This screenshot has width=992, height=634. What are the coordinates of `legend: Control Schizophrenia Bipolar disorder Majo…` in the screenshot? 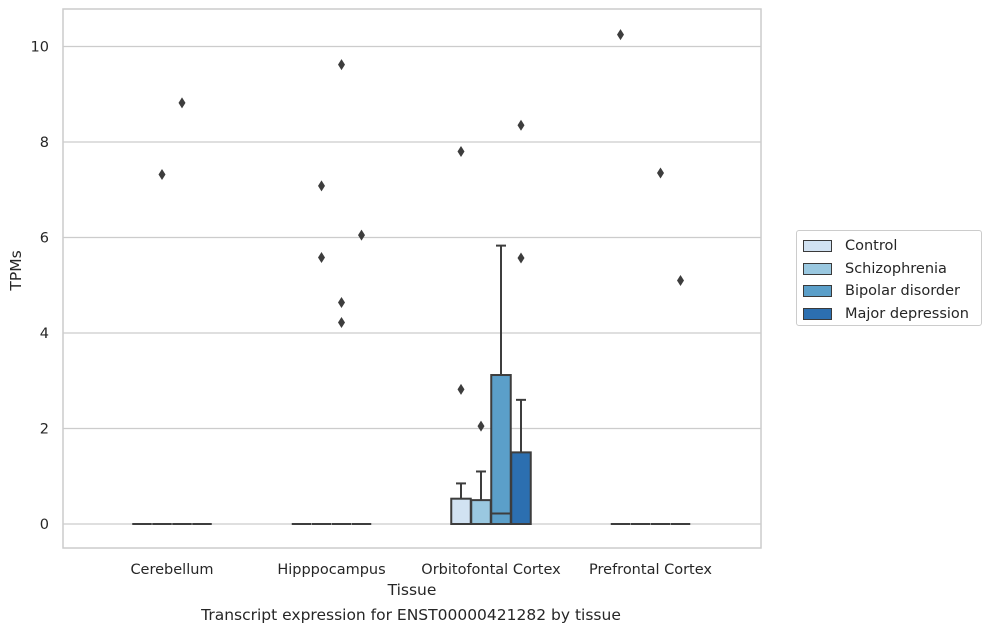 It's located at (889, 278).